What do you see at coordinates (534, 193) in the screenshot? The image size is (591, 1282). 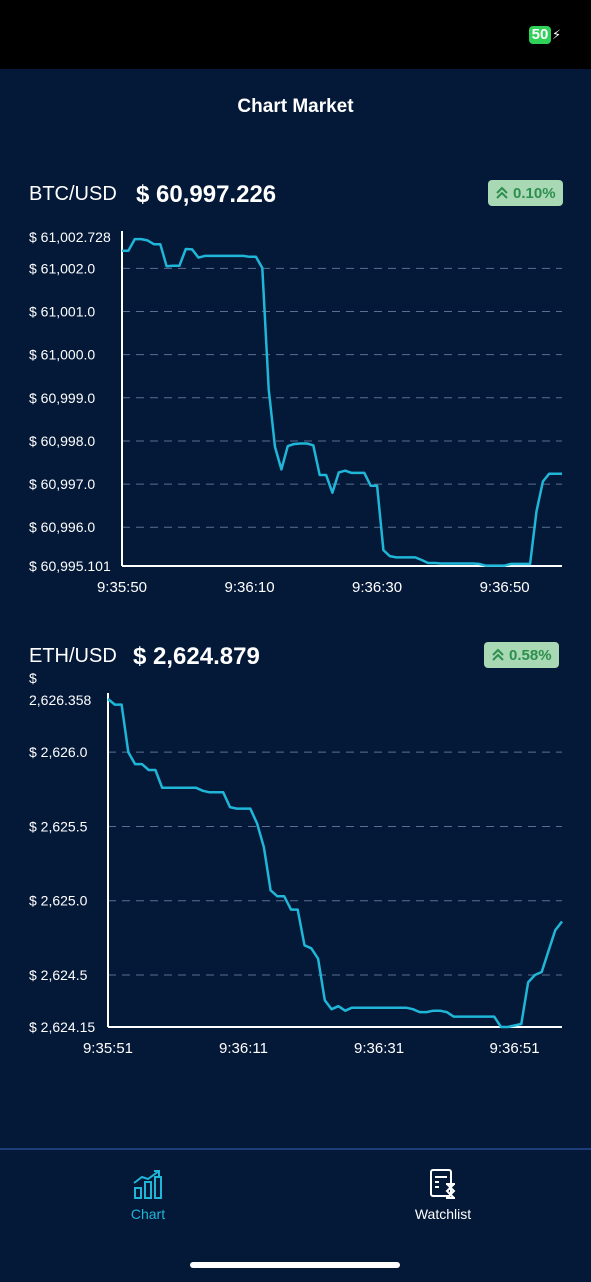 I see `btc-change-value: 0.10%` at bounding box center [534, 193].